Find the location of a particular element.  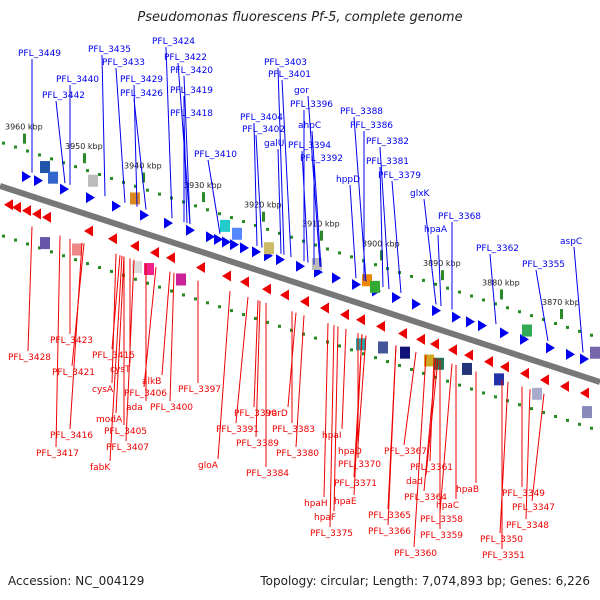

accession-label: Accession: NC_004129 is located at coordinates (76, 581).